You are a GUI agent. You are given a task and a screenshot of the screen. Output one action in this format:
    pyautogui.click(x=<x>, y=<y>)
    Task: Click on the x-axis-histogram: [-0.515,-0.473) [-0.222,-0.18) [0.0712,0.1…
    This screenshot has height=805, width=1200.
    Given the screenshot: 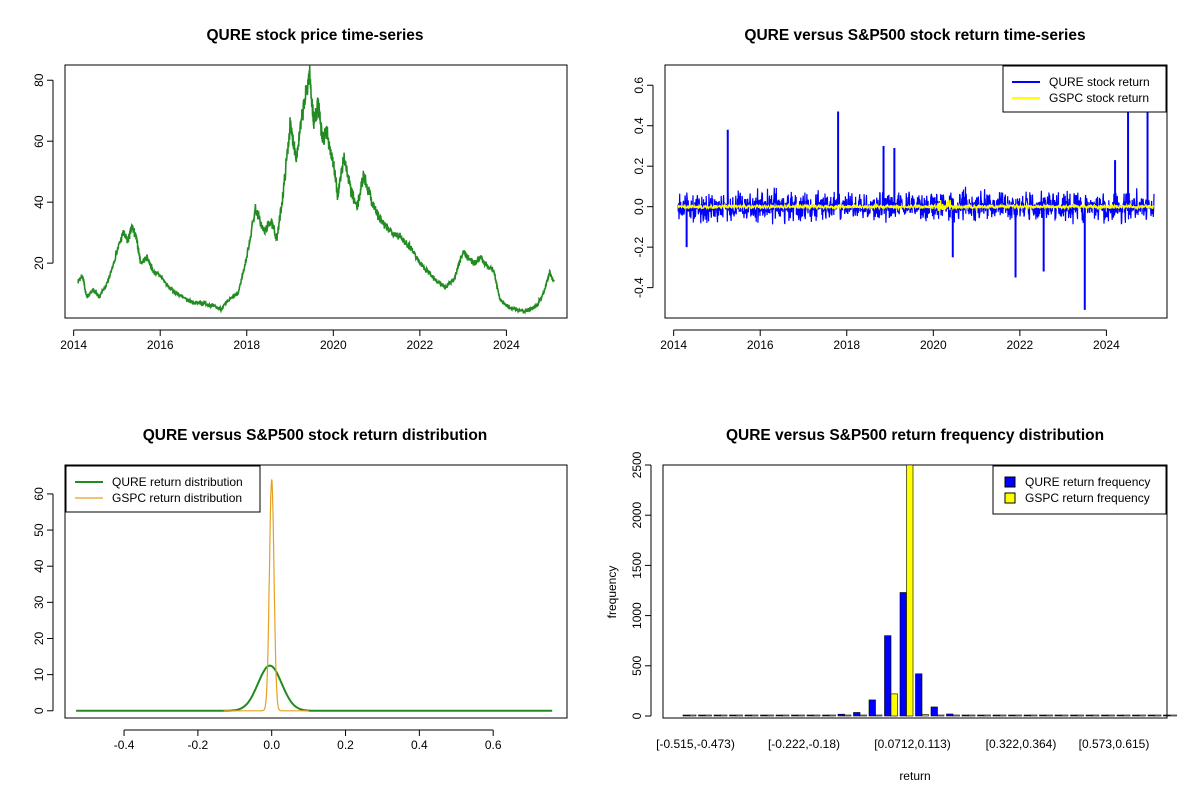 What is the action you would take?
    pyautogui.click(x=902, y=744)
    